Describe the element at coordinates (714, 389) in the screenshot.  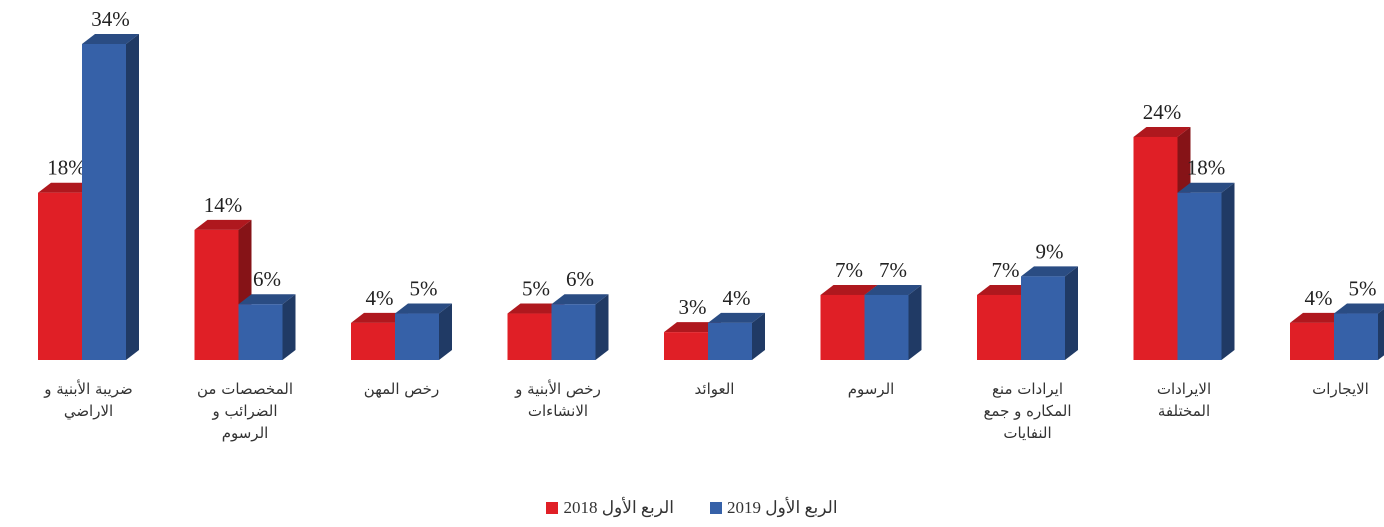
I see `x-tick-label: العوائد` at that location.